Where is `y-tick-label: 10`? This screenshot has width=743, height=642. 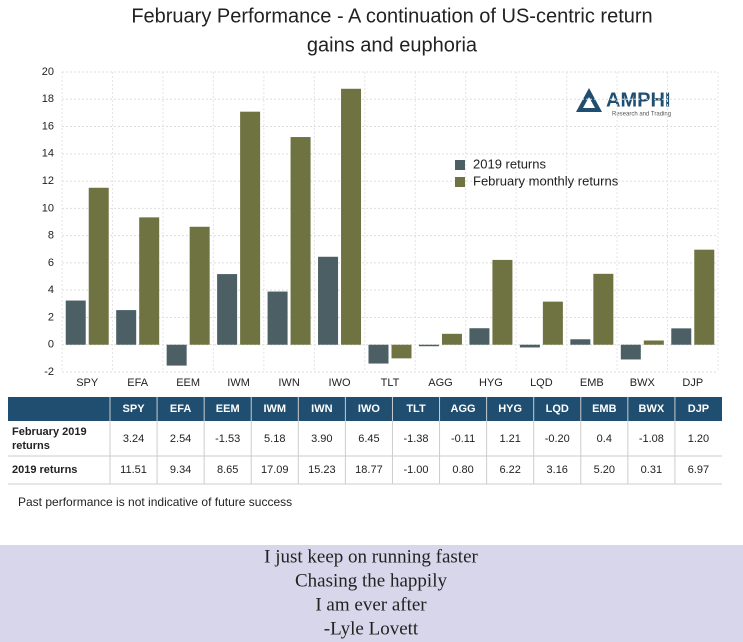
y-tick-label: 10 is located at coordinates (48, 208).